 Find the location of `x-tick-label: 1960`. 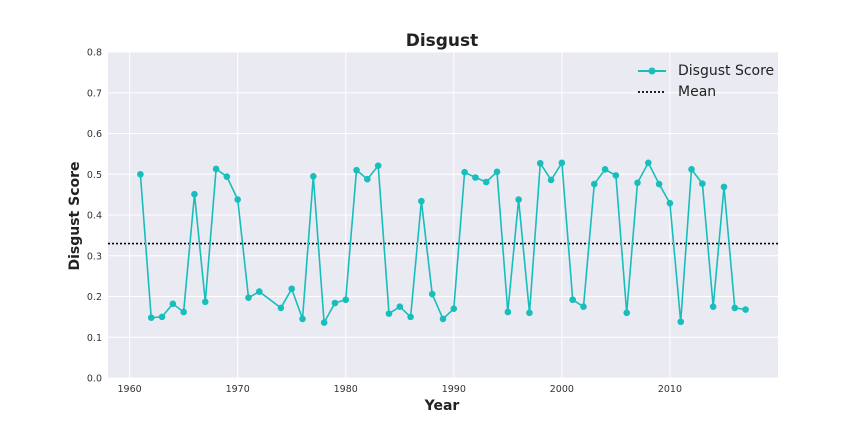

x-tick-label: 1960 is located at coordinates (130, 389).